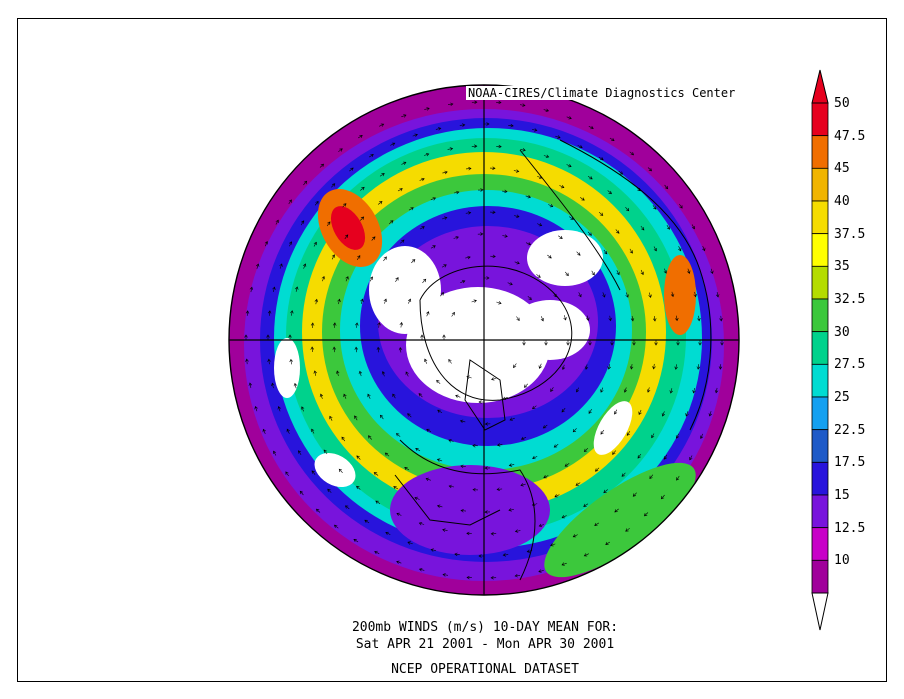  What do you see at coordinates (335, 470) in the screenshot?
I see `calm-pacific-south` at bounding box center [335, 470].